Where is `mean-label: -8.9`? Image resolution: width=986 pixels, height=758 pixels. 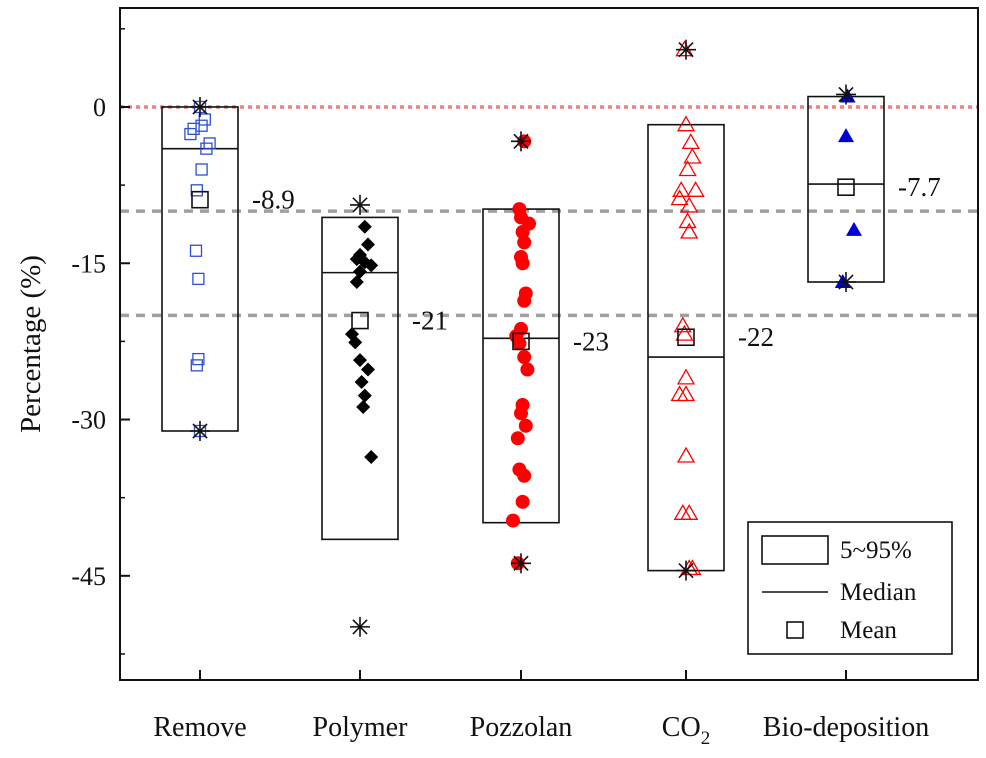 mean-label: -8.9 is located at coordinates (273, 200).